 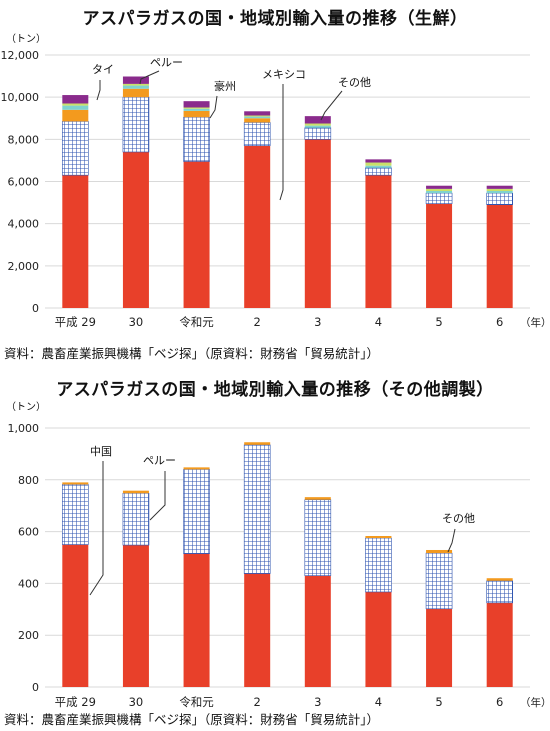 I want to click on y-tick-label: 600, so click(x=28, y=532).